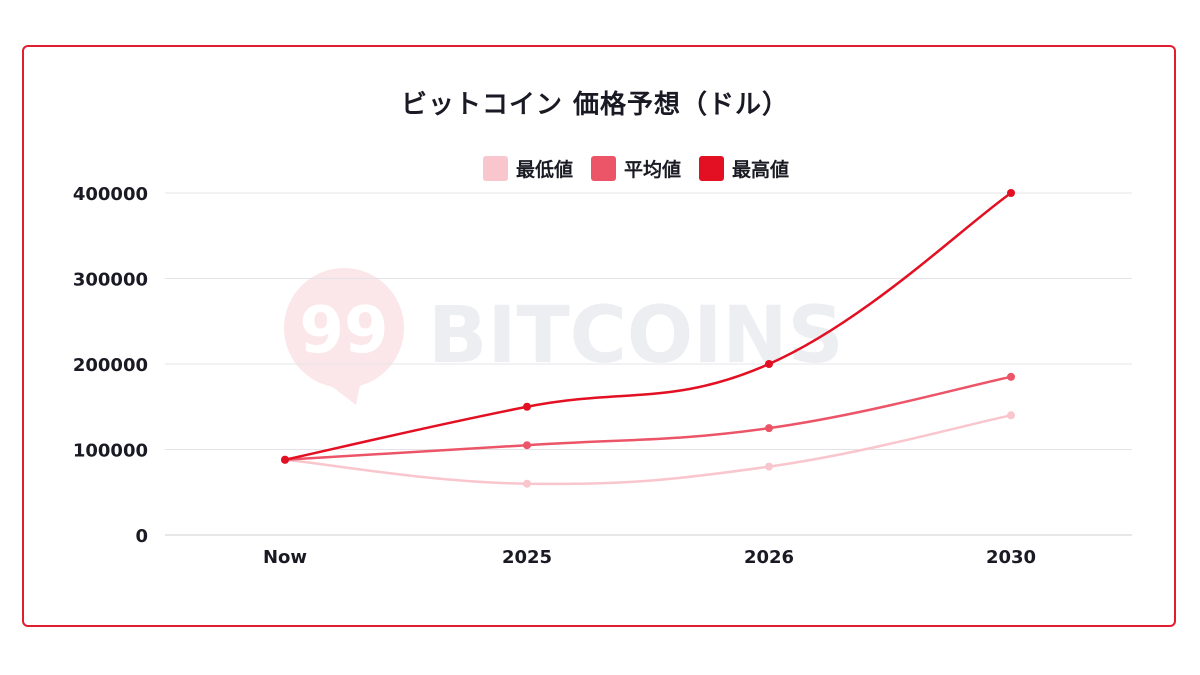  Describe the element at coordinates (604, 168) in the screenshot. I see `legend-swatch-avg` at that location.